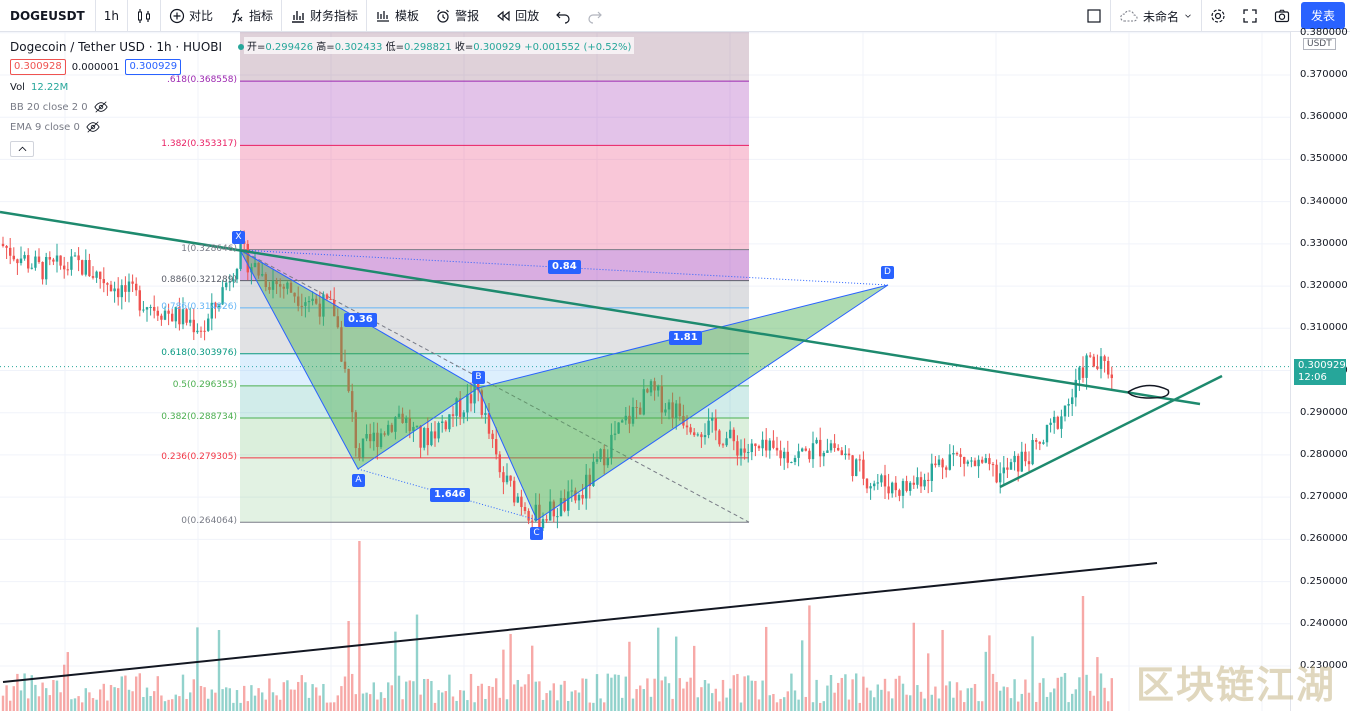 This screenshot has width=1350, height=711. I want to click on layout-button, so click(1094, 16).